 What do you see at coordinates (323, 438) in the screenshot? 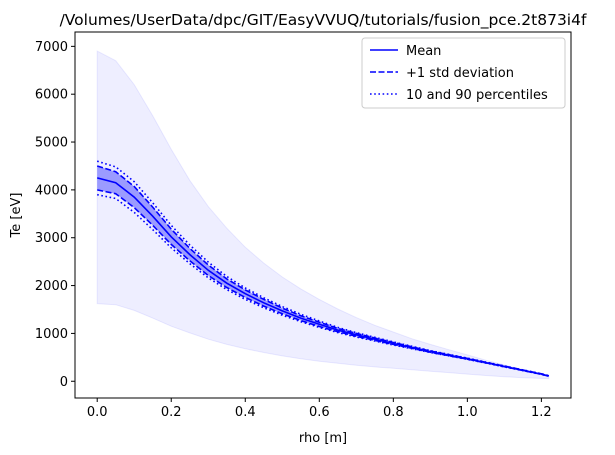
I see `x-axis-label: rho [m]` at bounding box center [323, 438].